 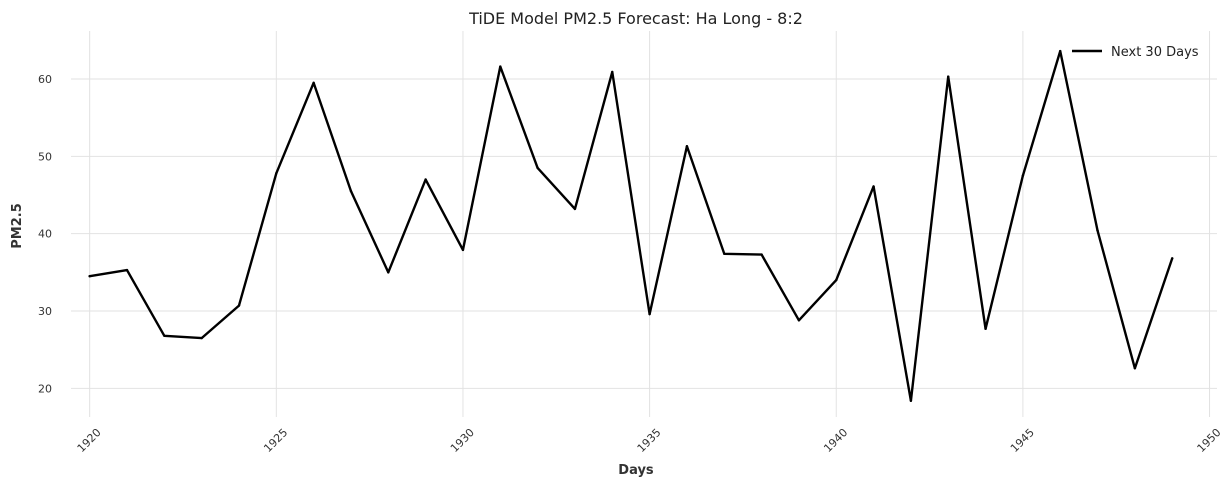 I want to click on data-point-1944, so click(x=985, y=329).